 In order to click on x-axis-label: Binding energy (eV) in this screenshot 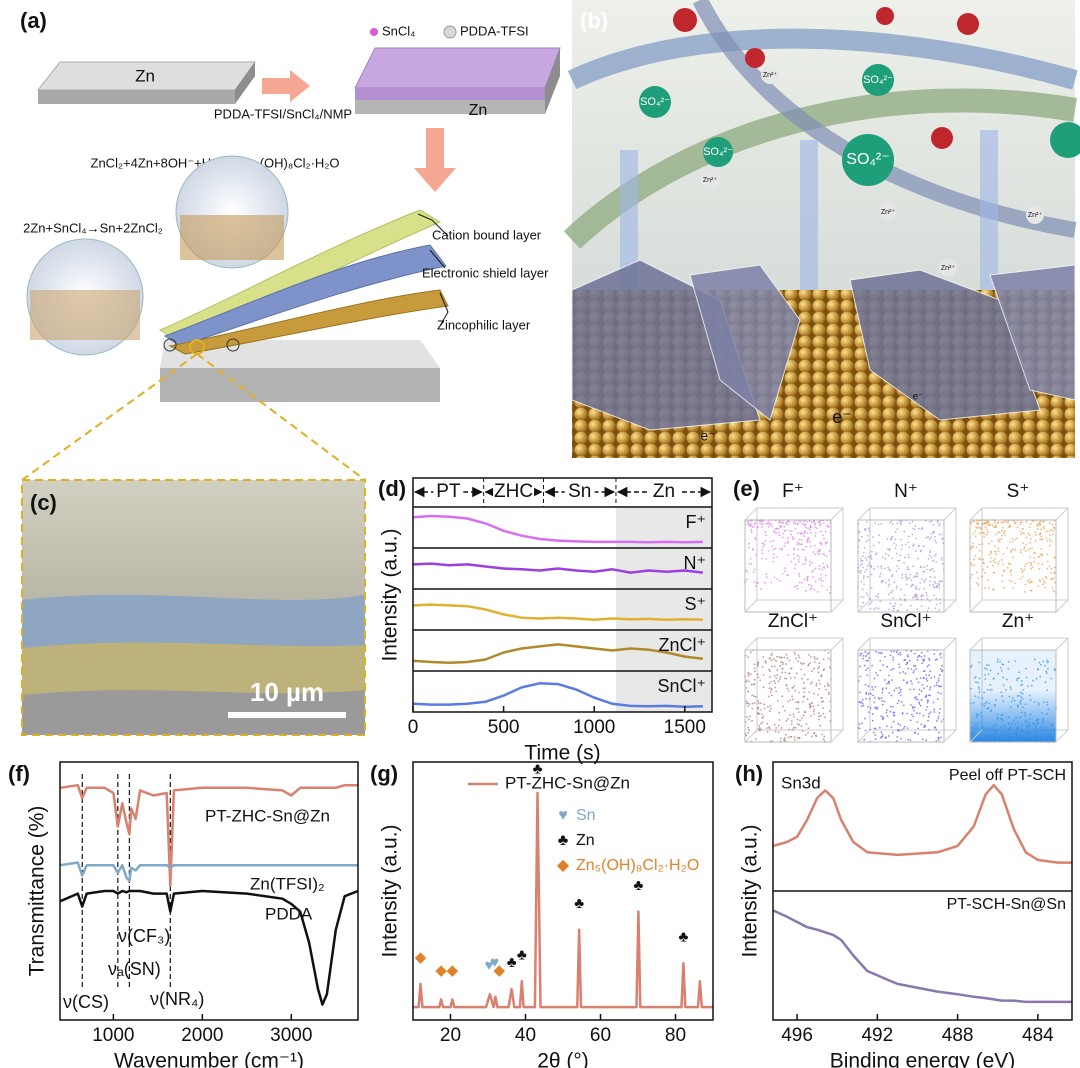, I will do `click(923, 1059)`.